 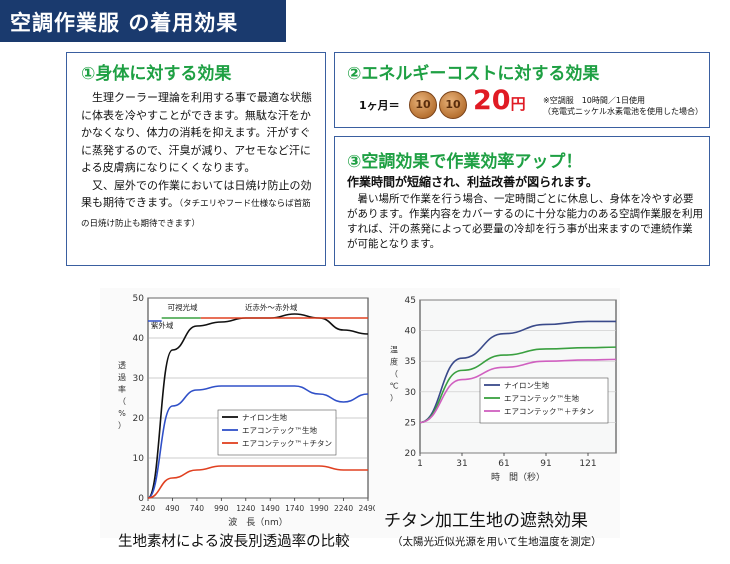 What do you see at coordinates (183, 307) in the screenshot?
I see `region-label: 可視光域` at bounding box center [183, 307].